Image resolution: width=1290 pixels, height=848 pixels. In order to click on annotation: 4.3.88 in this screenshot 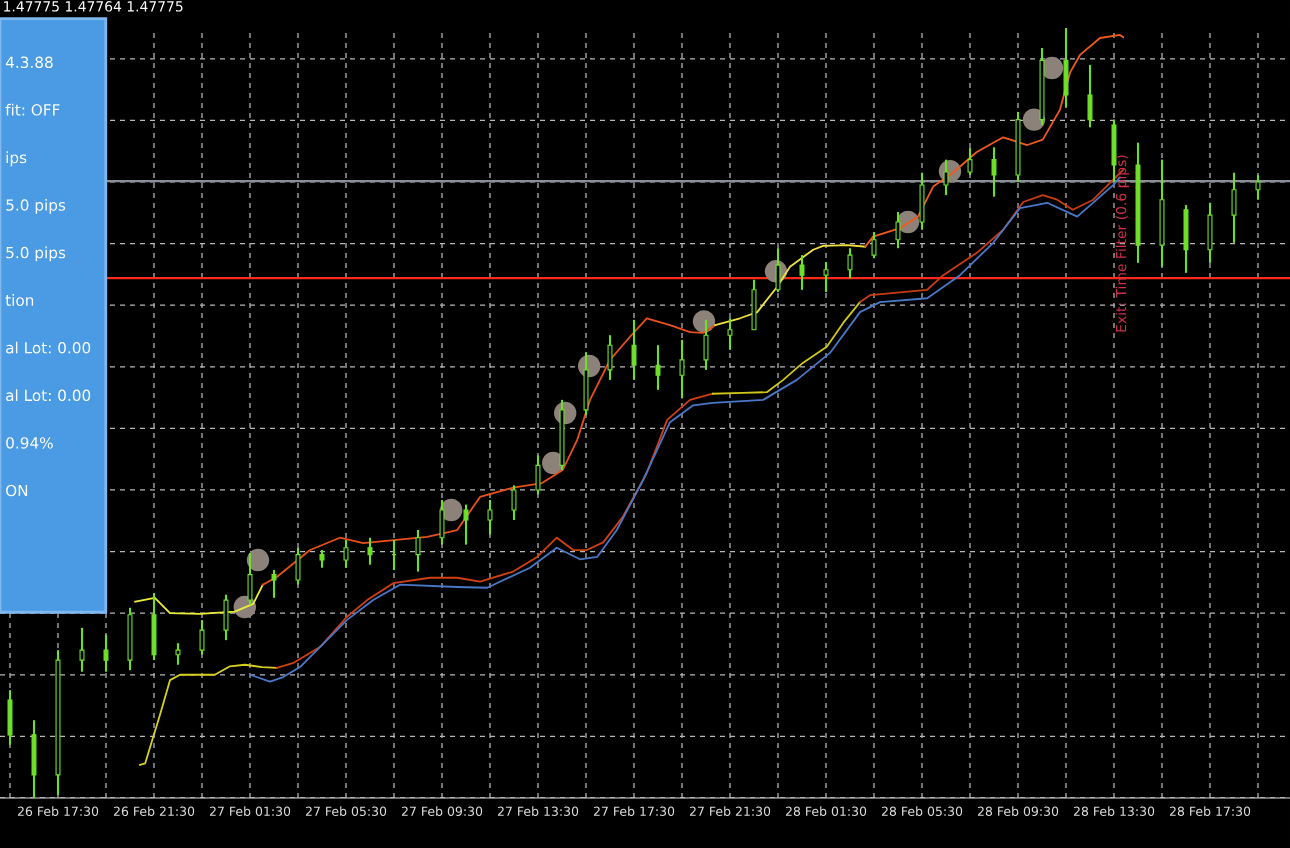, I will do `click(29, 62)`.